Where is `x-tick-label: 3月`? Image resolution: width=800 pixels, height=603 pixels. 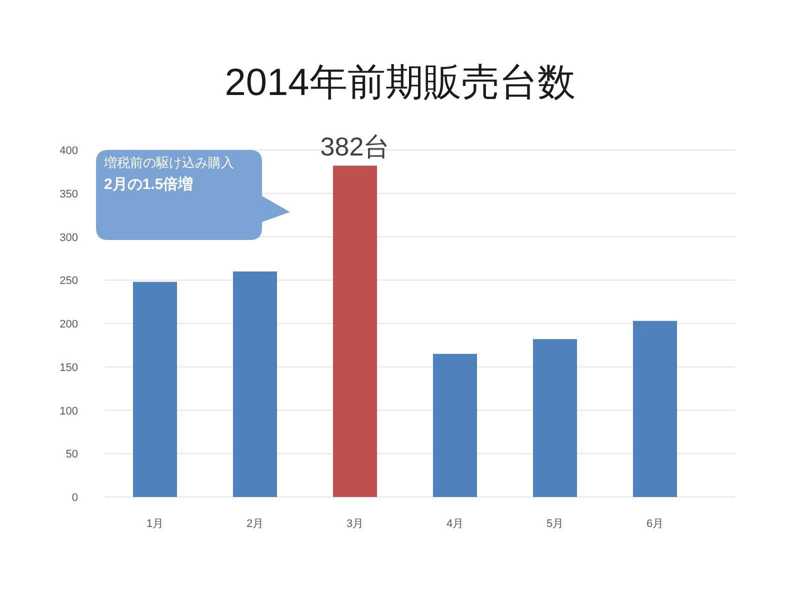
x-tick-label: 3月 is located at coordinates (355, 524).